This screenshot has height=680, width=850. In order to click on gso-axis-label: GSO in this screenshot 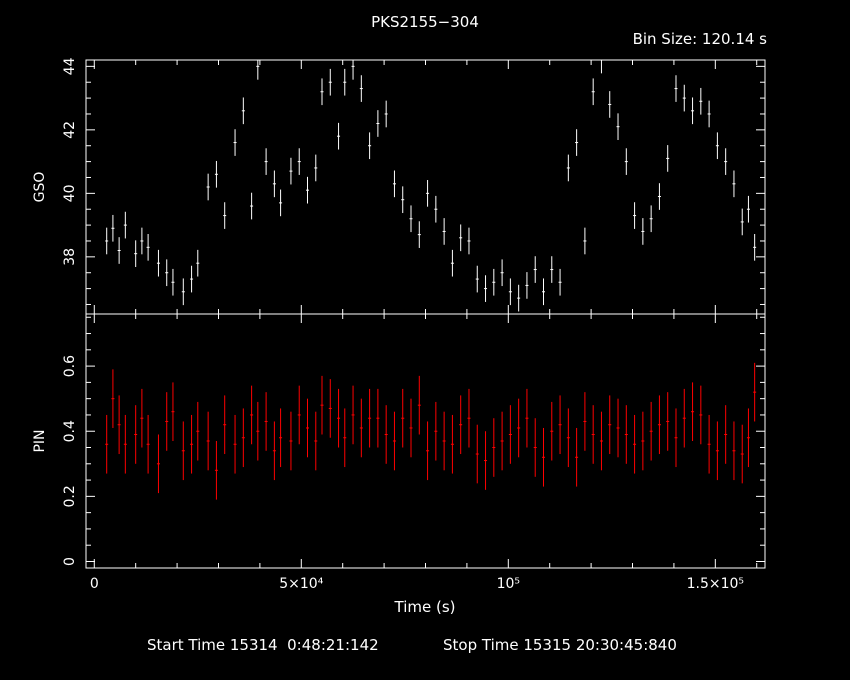, I will do `click(40, 187)`.